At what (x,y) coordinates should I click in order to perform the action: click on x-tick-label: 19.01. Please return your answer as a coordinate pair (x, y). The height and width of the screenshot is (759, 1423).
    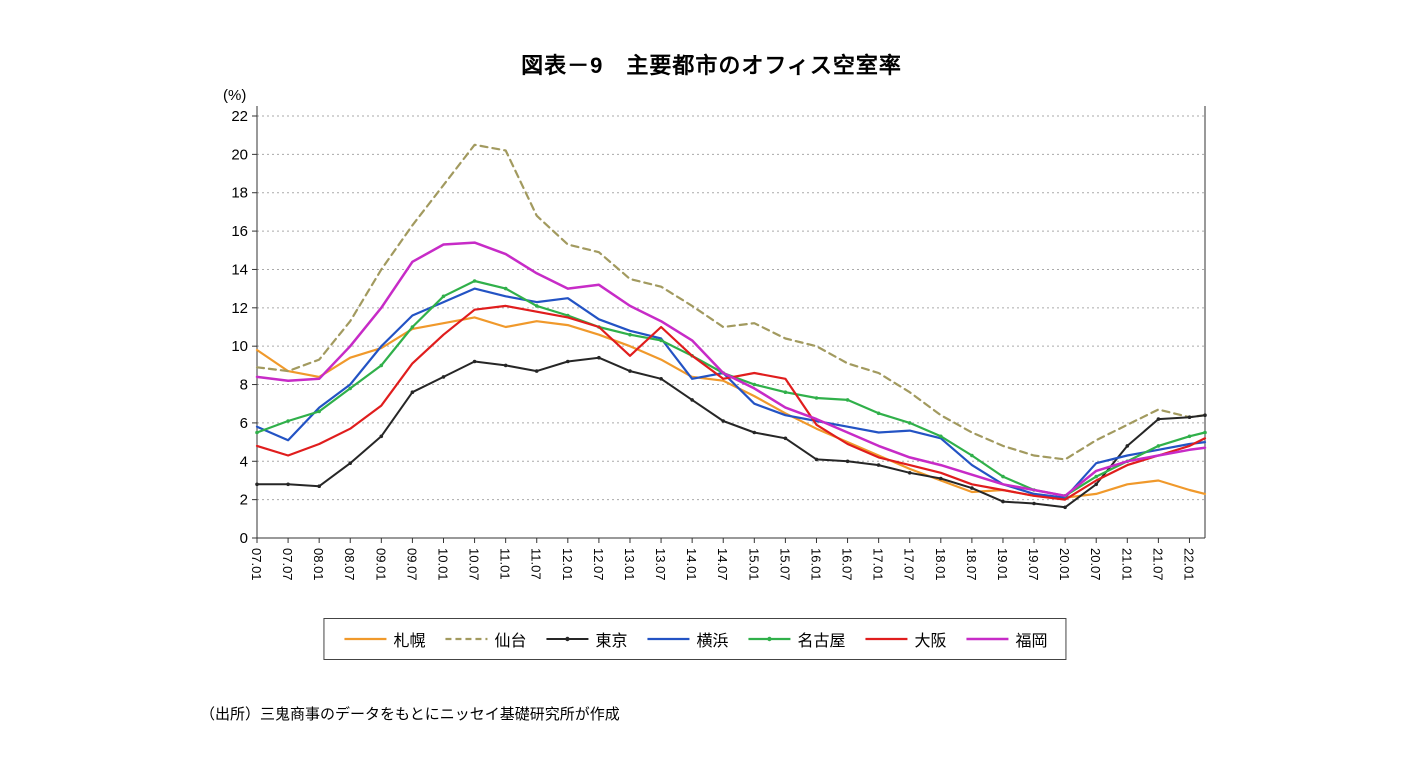
    Looking at the image, I should click on (1002, 564).